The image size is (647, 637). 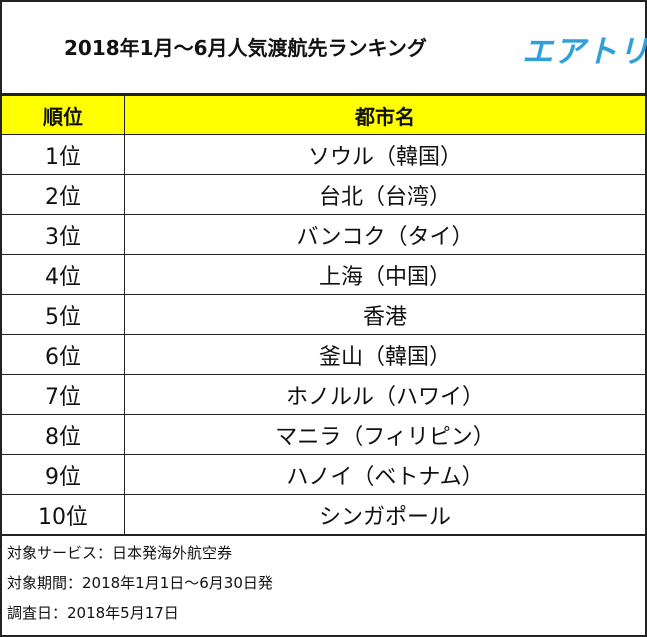 What do you see at coordinates (63, 474) in the screenshot?
I see `rank-cell: 9位` at bounding box center [63, 474].